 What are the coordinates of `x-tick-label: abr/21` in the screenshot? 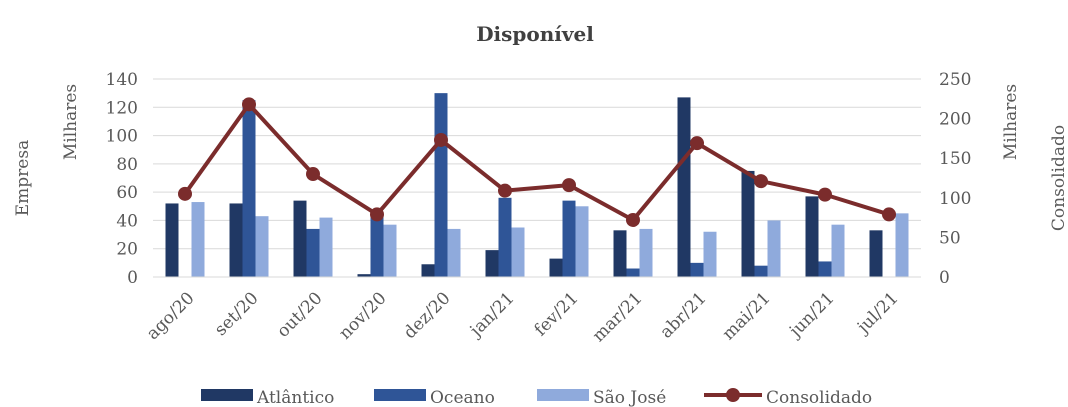 It's located at (683, 315).